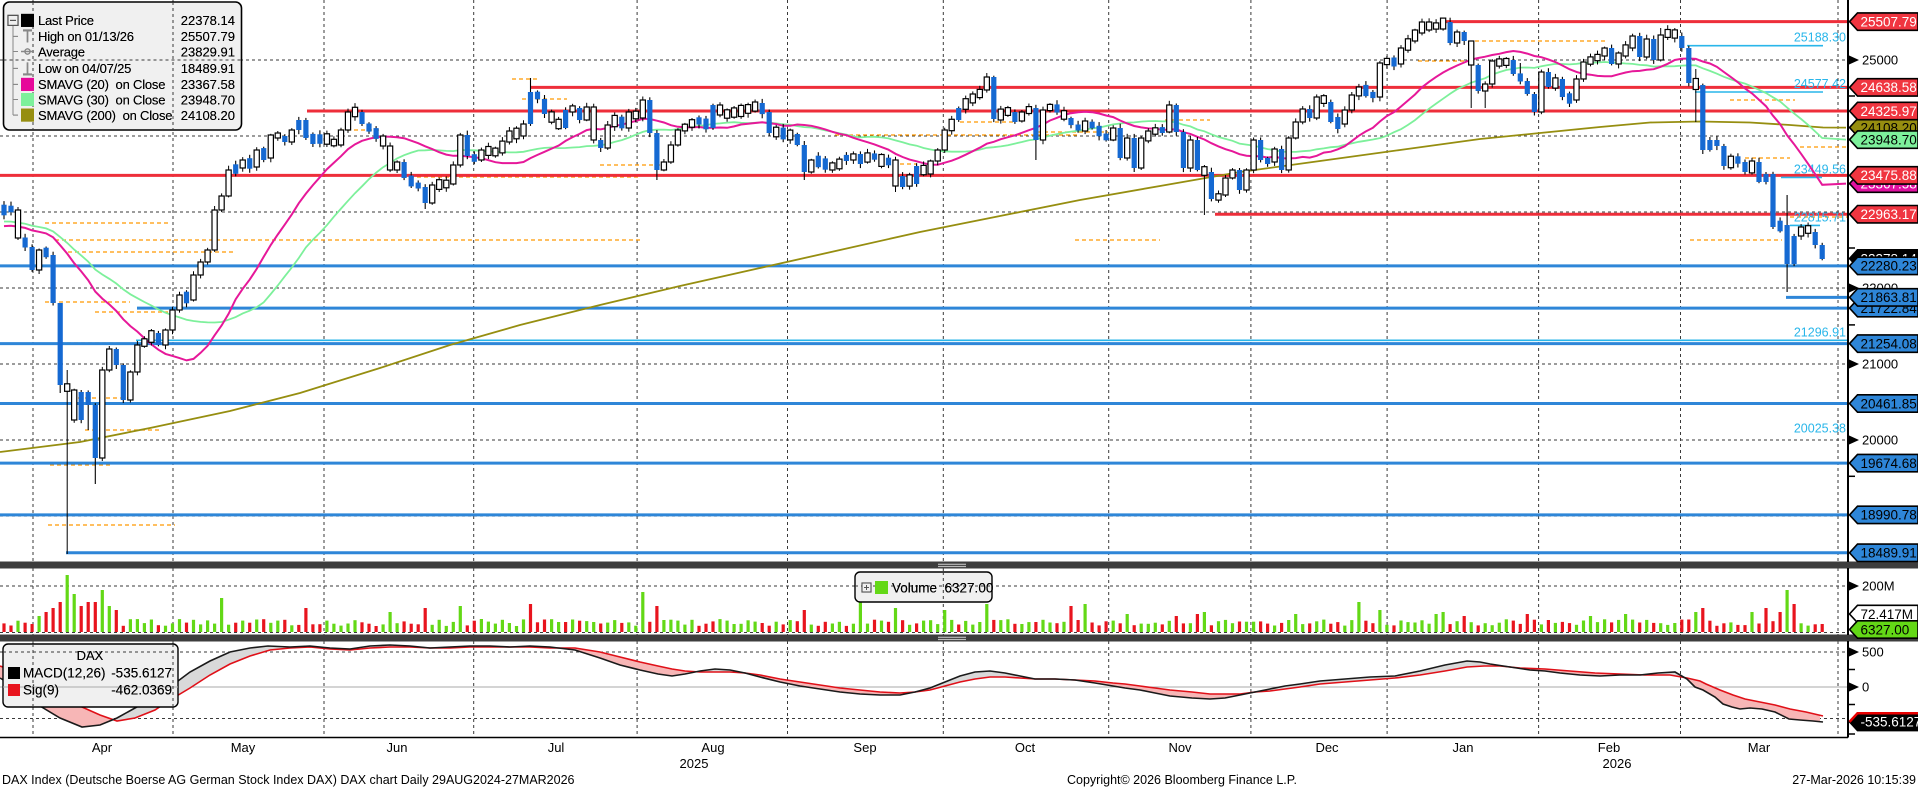  Describe the element at coordinates (1820, 217) in the screenshot. I see `svg-text: 22815.71` at that location.